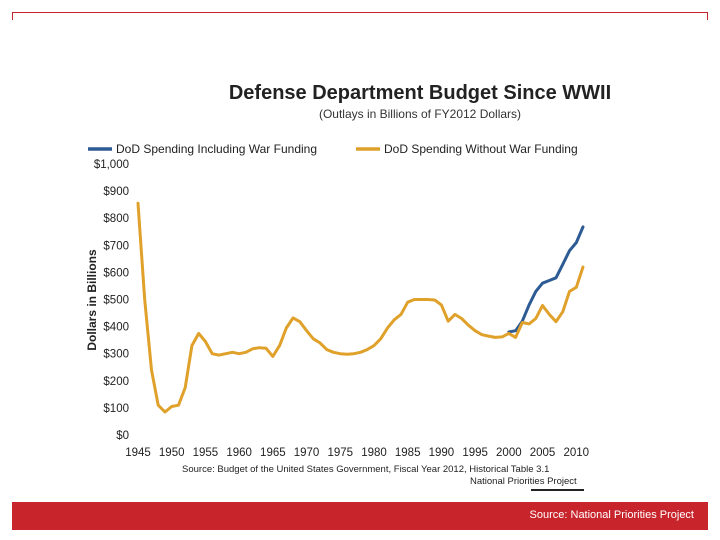  I want to click on y-axis-label: Dollars in Billions, so click(92, 300).